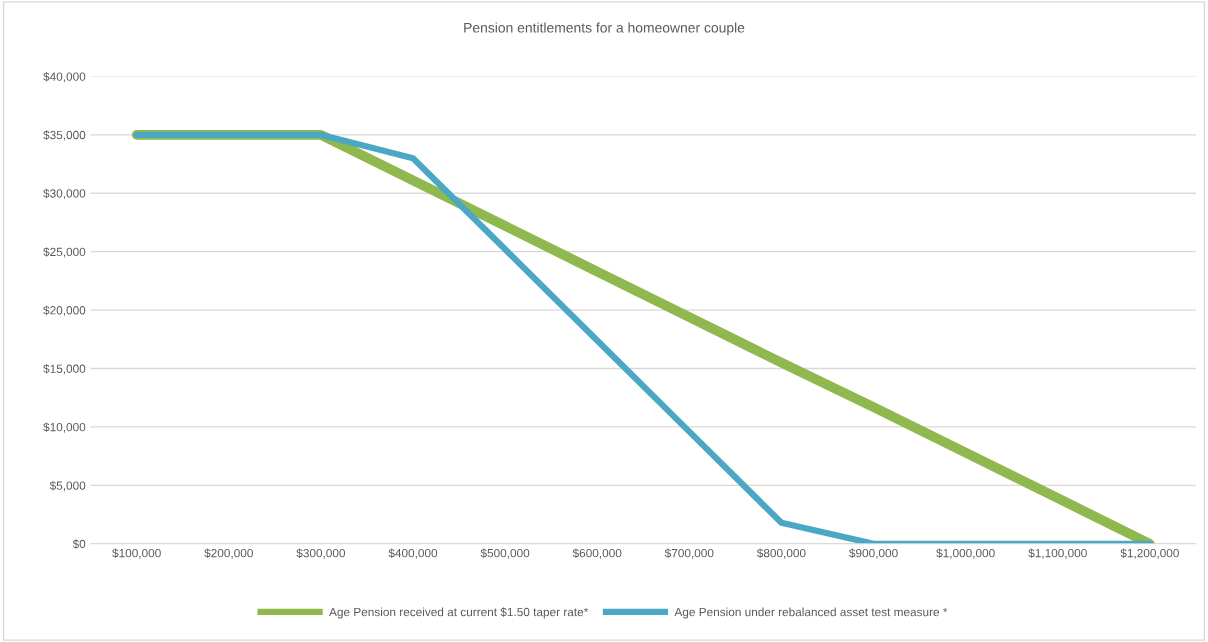  I want to click on y-tick-label: $35,000, so click(64, 135).